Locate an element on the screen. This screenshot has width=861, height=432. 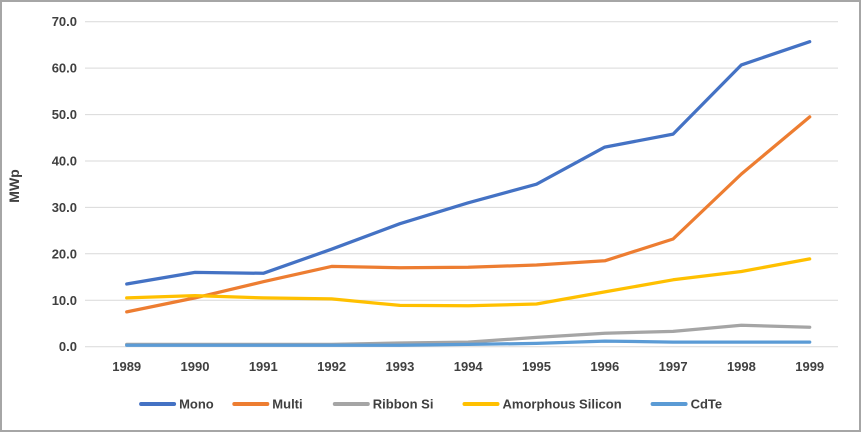
y-axis-tick-labels: 0.0 10.0 20.0 30.0 40.0 50.0 60.0 70.0 is located at coordinates (64, 184).